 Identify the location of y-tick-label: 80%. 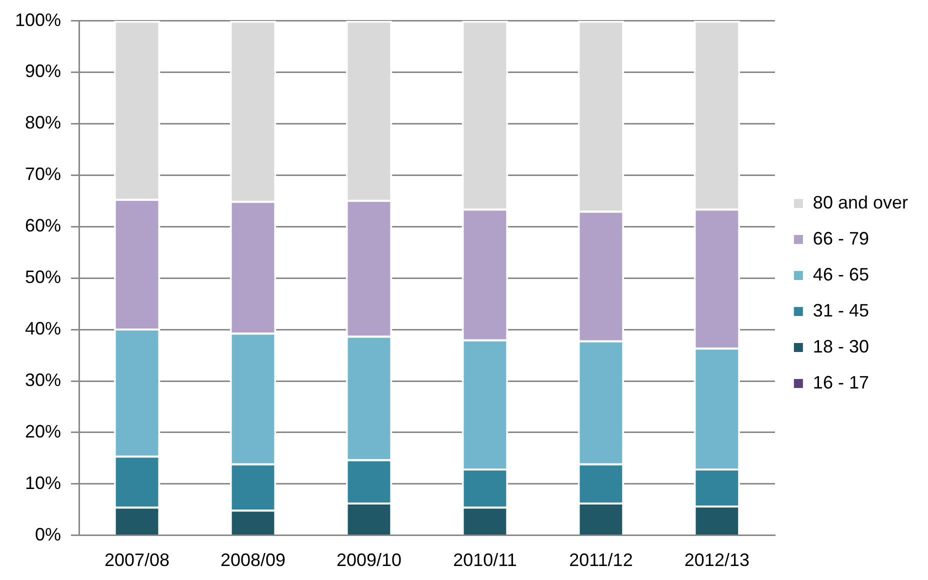
(43, 122).